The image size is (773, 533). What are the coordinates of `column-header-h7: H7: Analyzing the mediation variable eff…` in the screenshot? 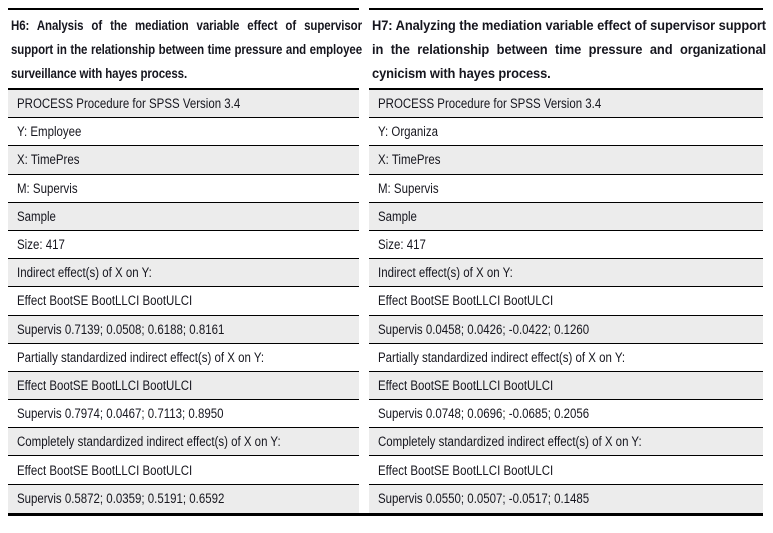 It's located at (568, 50).